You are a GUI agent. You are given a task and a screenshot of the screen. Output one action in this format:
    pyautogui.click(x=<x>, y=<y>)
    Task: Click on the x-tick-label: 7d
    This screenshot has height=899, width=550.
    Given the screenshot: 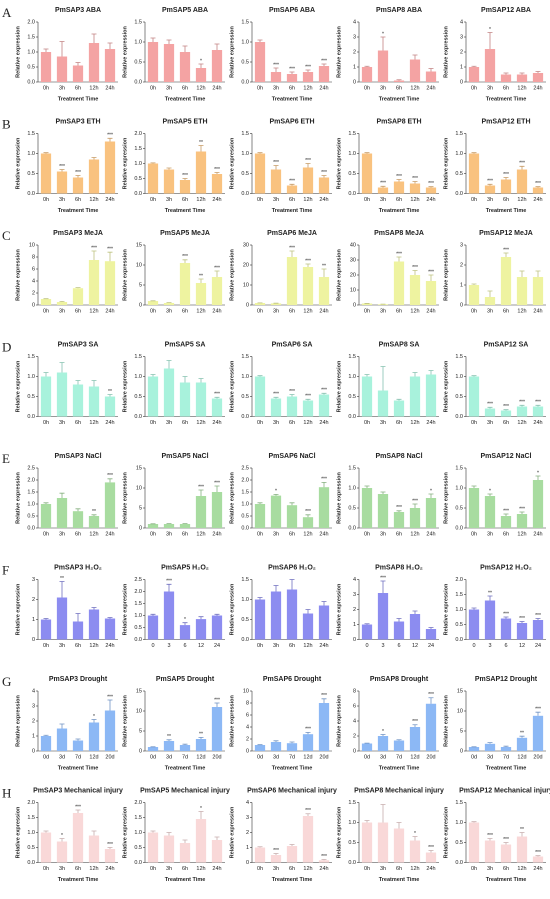 What is the action you would take?
    pyautogui.click(x=292, y=757)
    